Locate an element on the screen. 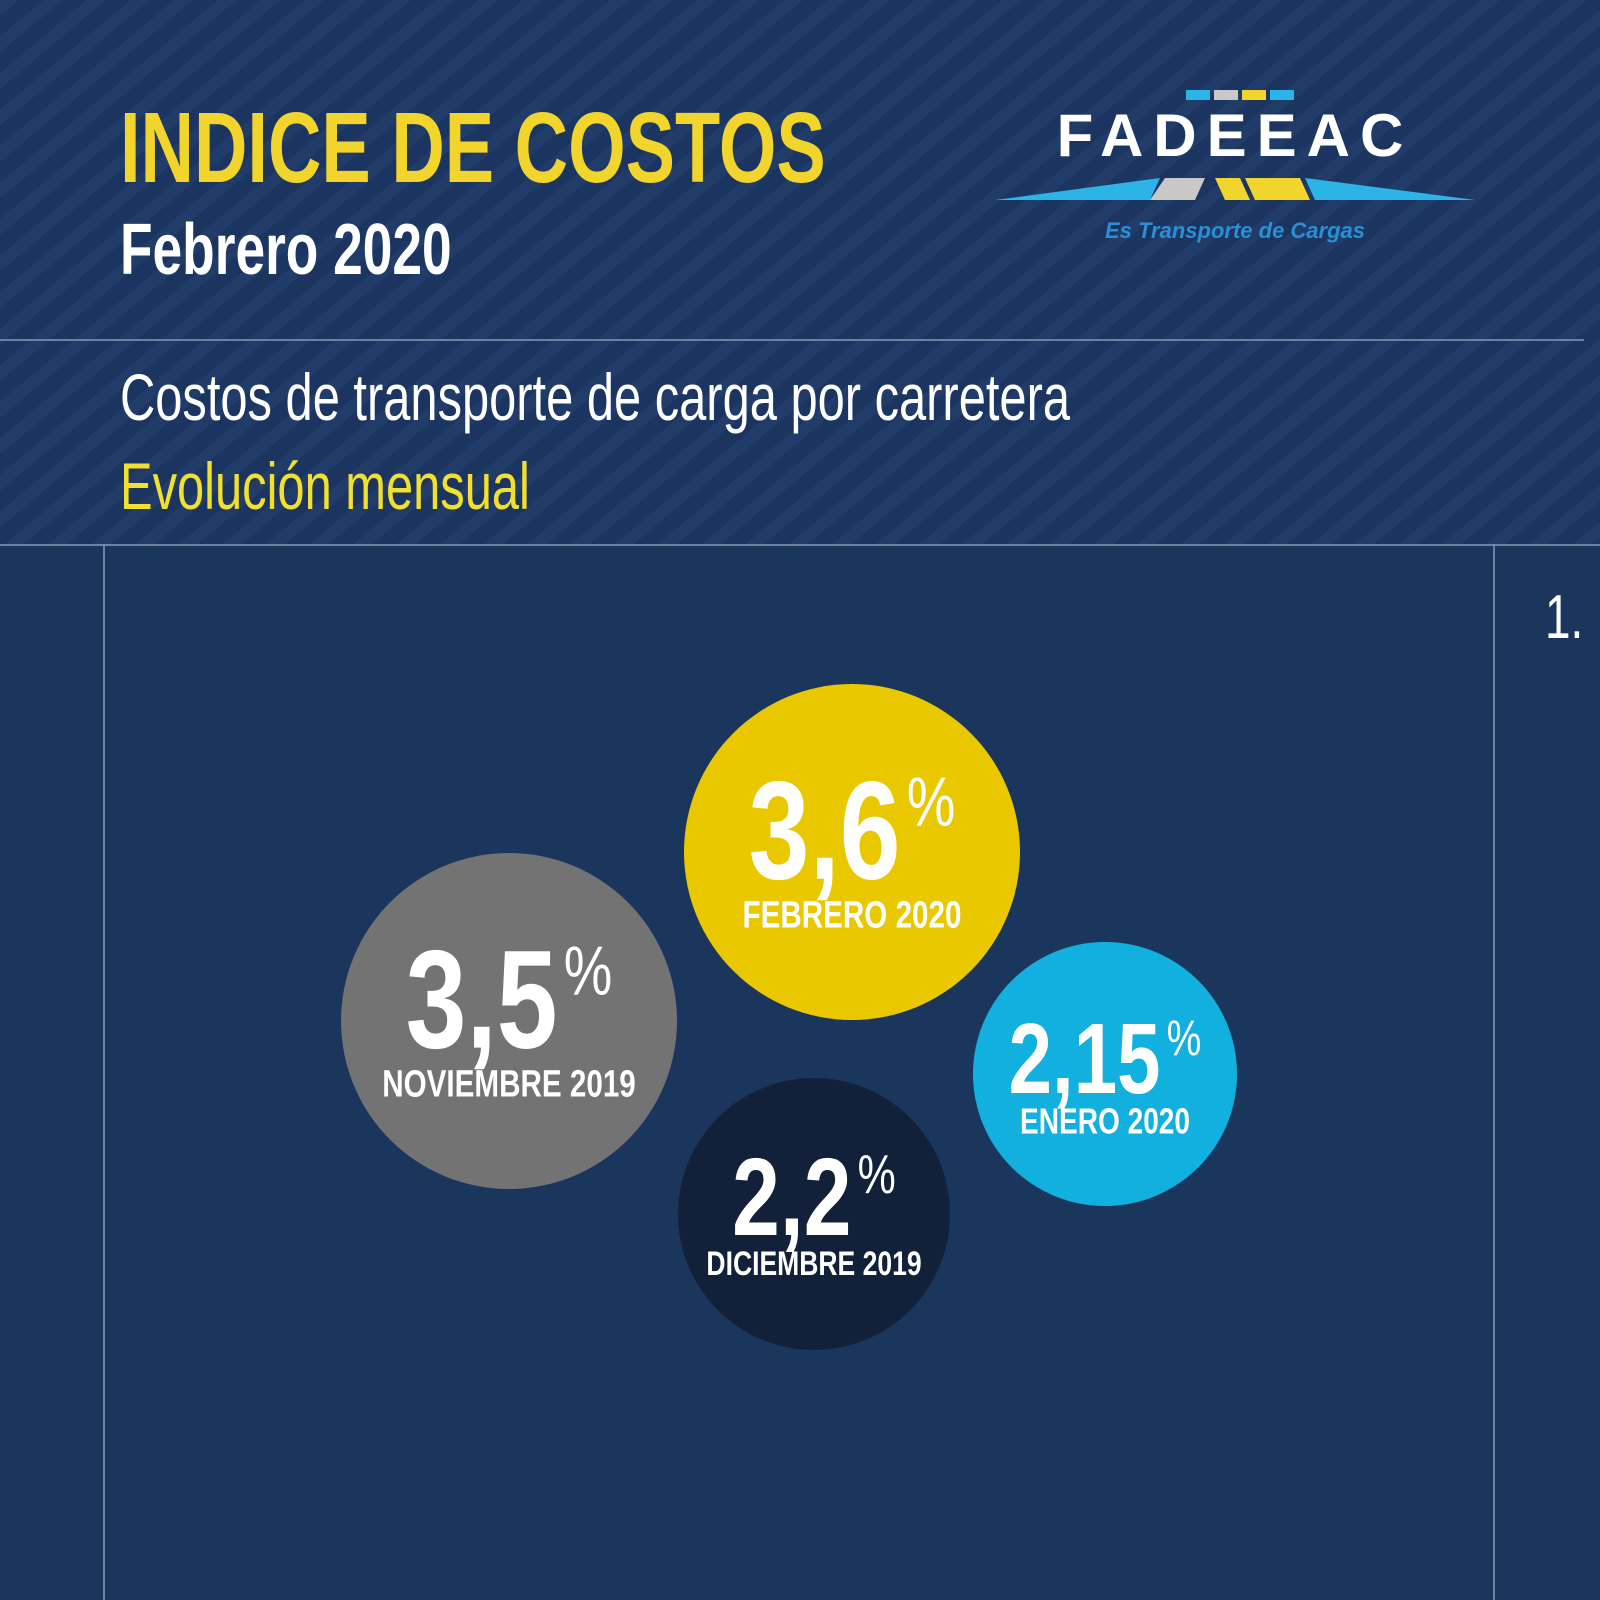 Image resolution: width=1600 pixels, height=1600 pixels. bubble: 2,15 %ENERO 2020 is located at coordinates (1105, 1074).